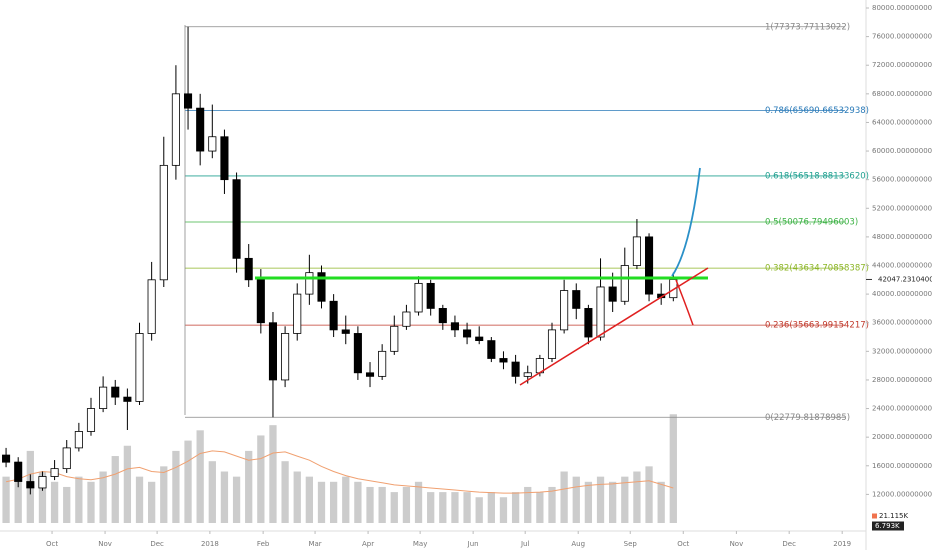  I want to click on fib-label: 0.5(50076.79496003), so click(811, 223).